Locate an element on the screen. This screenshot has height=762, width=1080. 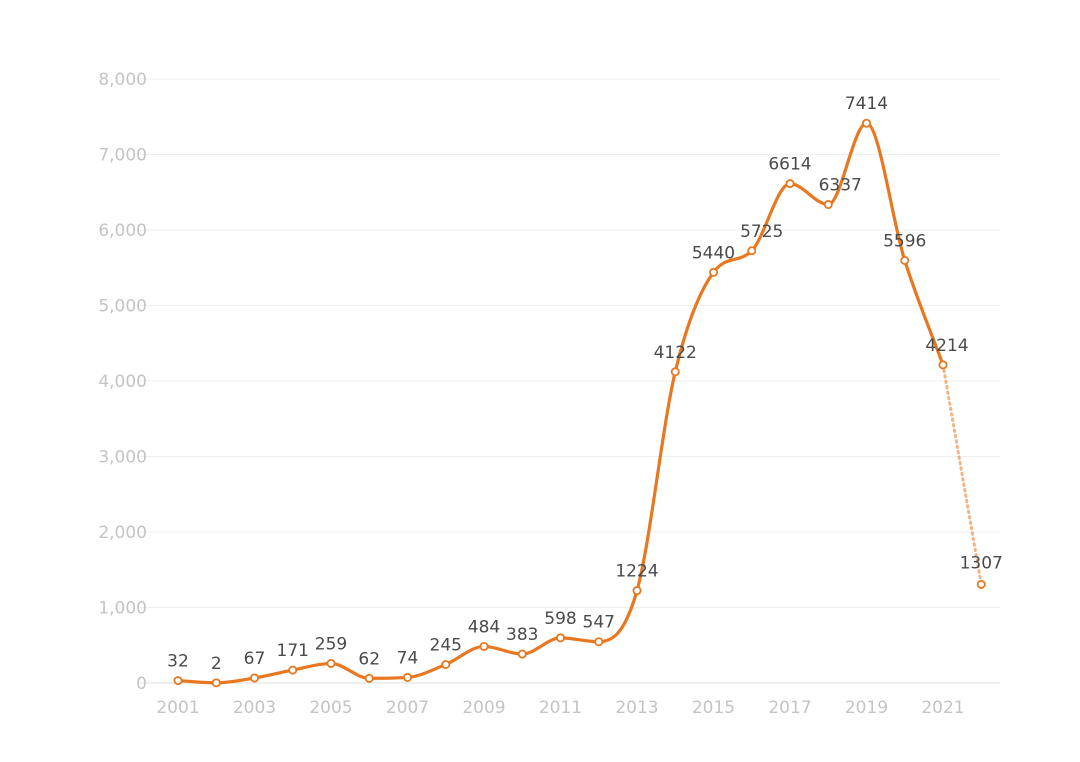
data-label: 6337 is located at coordinates (840, 186).